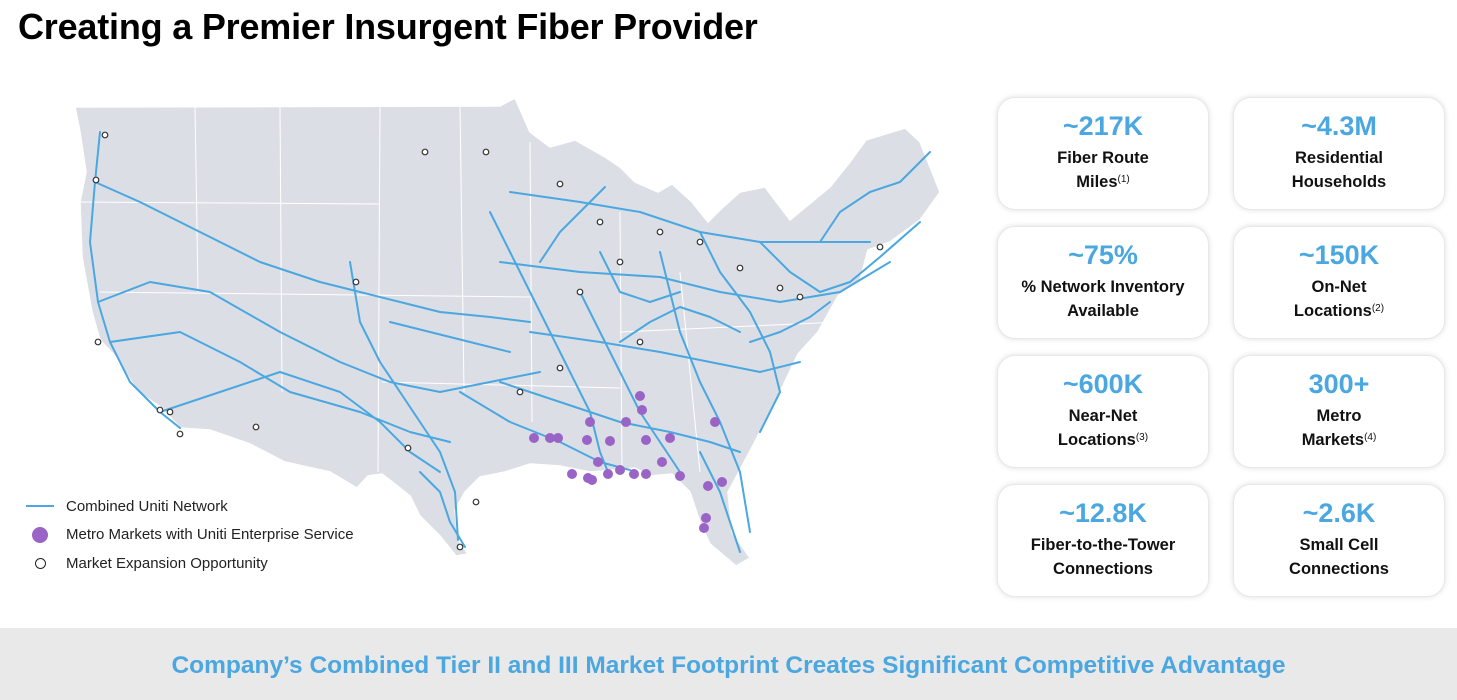 Image resolution: width=1457 pixels, height=700 pixels. I want to click on stat-value: ~2.6K, so click(1339, 513).